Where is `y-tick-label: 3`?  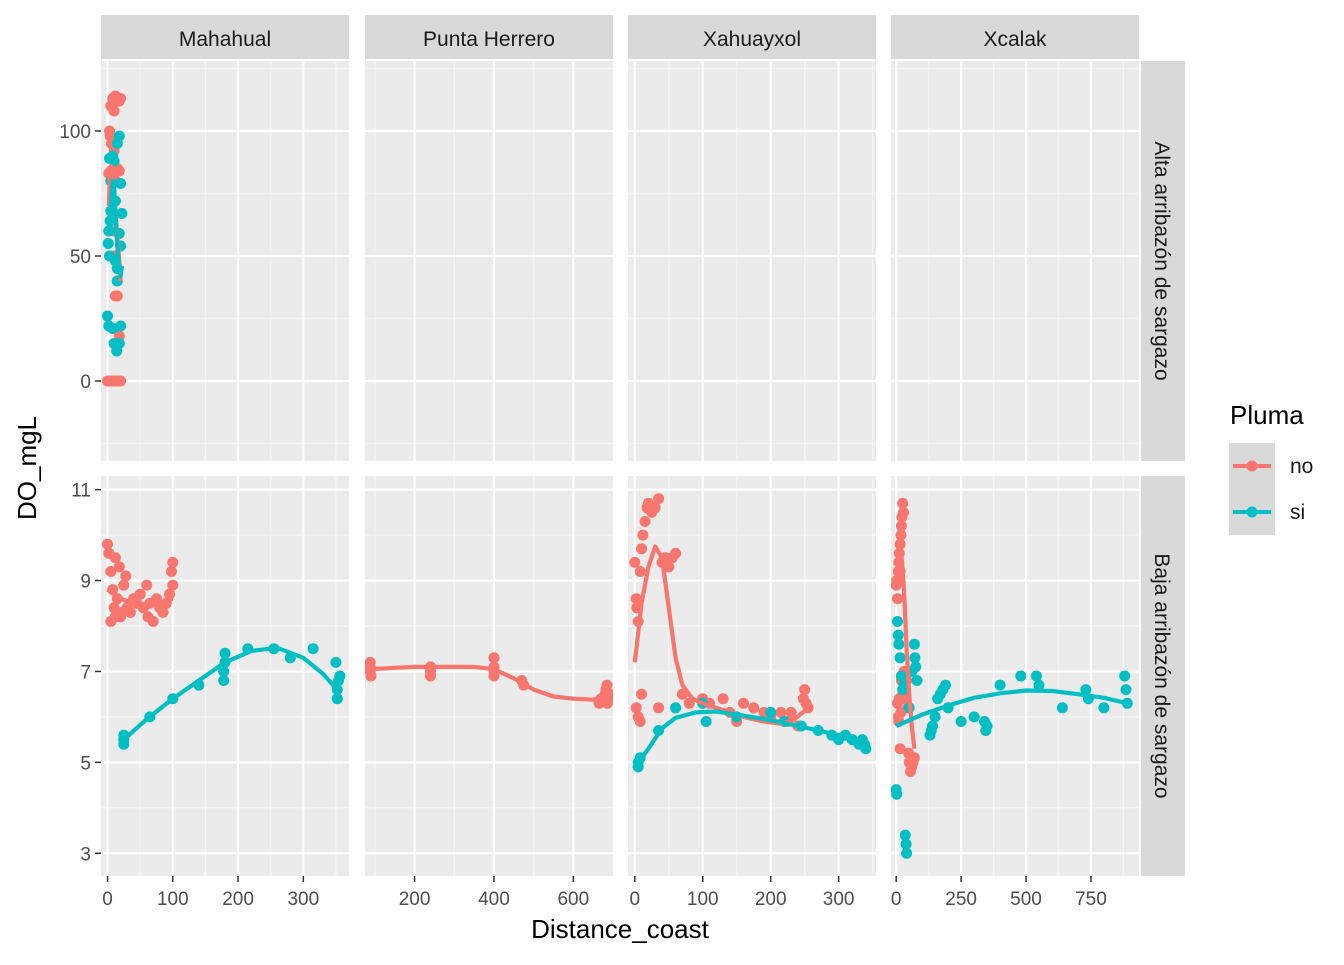
y-tick-label: 3 is located at coordinates (85, 854).